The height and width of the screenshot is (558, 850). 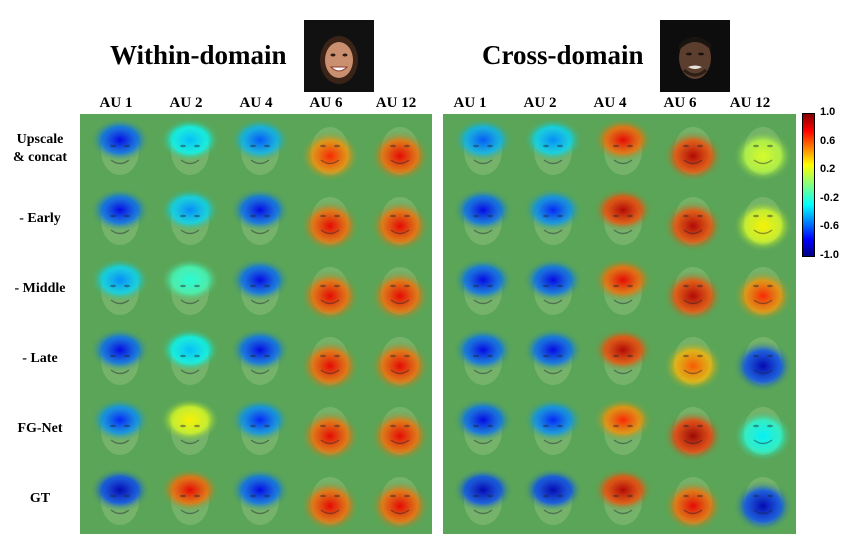 I want to click on colorbar-tick-label: -1.0, so click(x=829, y=255).